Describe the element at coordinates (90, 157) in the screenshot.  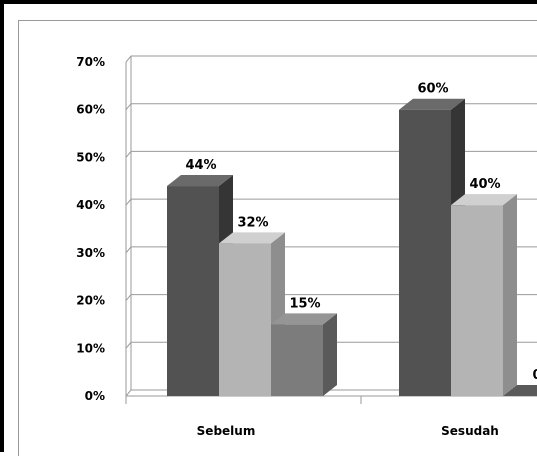
I see `y-tick-label: 50%` at that location.